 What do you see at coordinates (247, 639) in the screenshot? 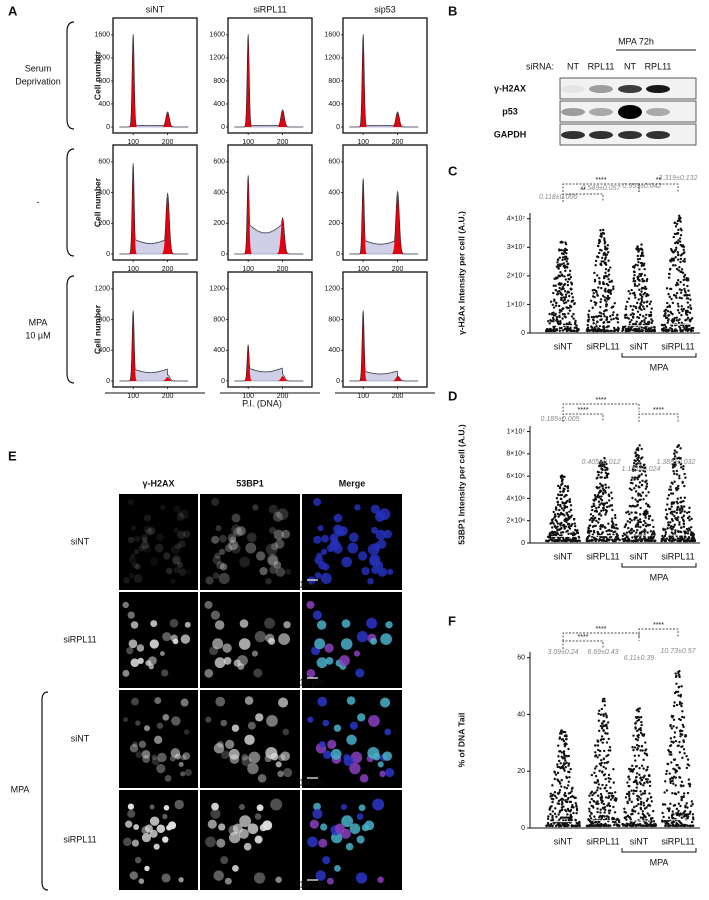
I see `cells` at bounding box center [247, 639].